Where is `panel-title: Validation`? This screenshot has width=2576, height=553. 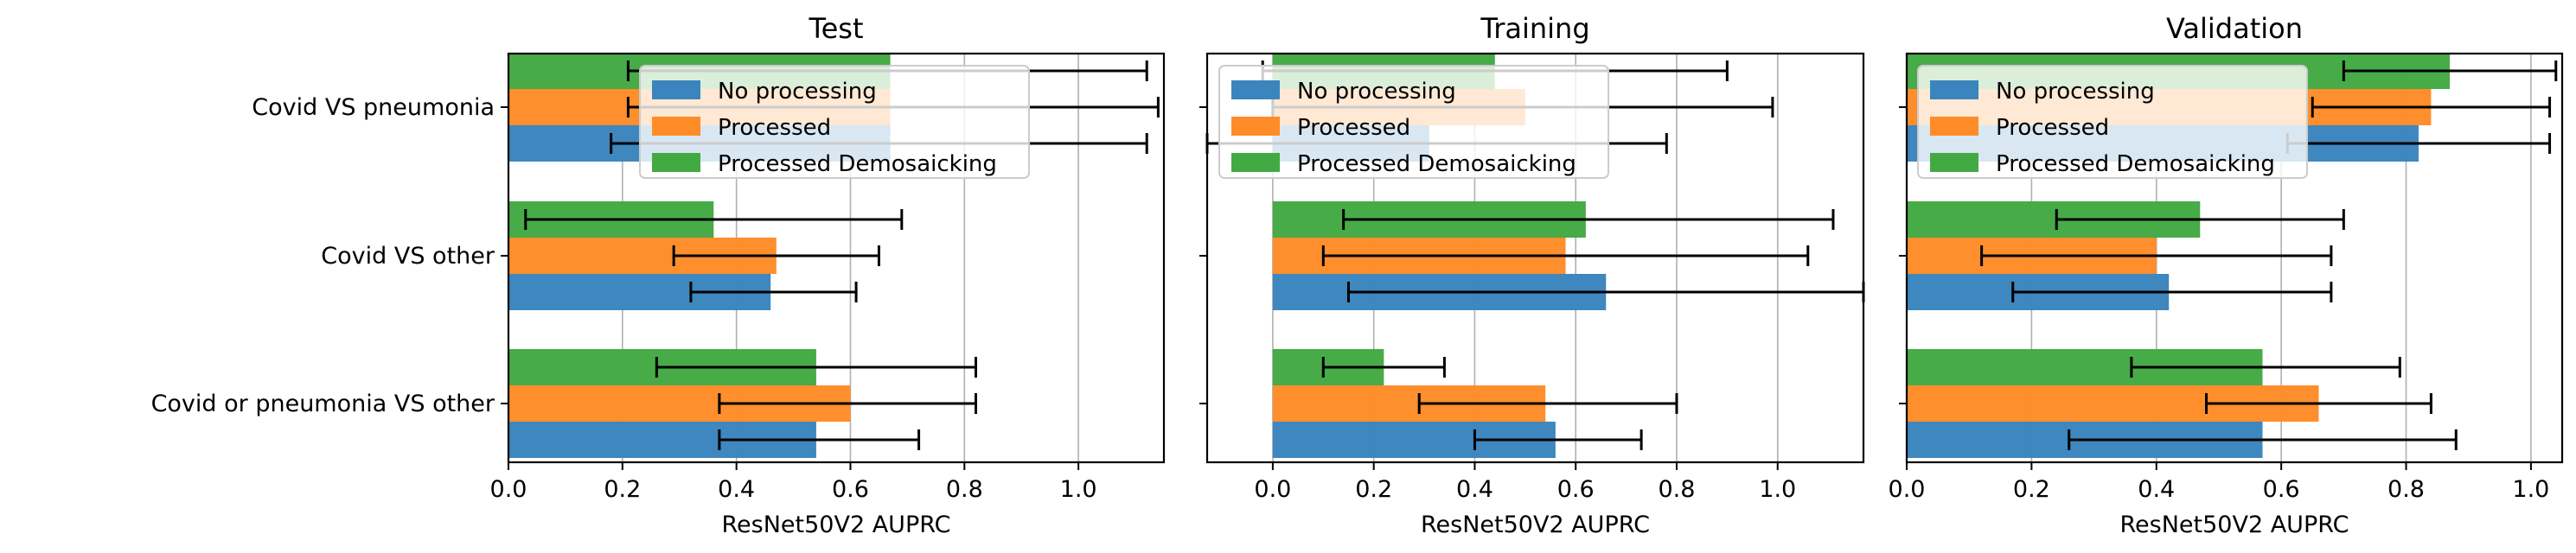 panel-title: Validation is located at coordinates (2234, 28).